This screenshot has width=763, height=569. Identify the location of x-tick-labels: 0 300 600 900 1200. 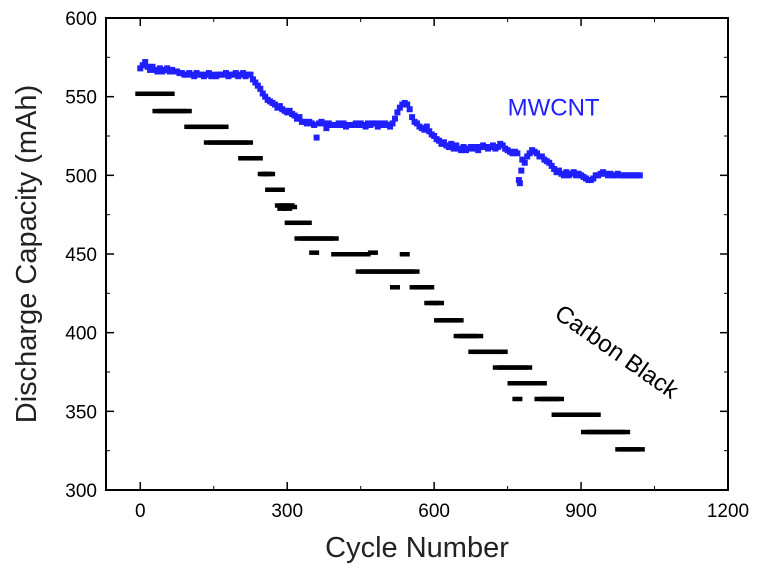
(442, 511).